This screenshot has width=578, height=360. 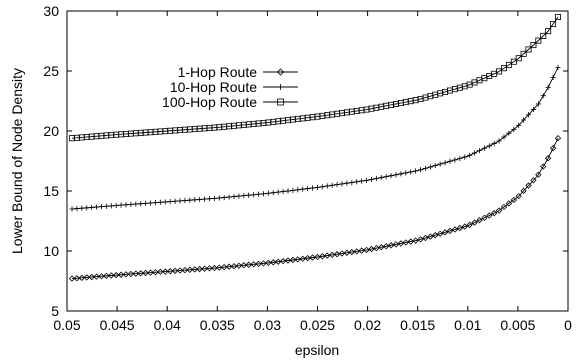 What do you see at coordinates (317, 350) in the screenshot?
I see `x-axis-label: epsilon` at bounding box center [317, 350].